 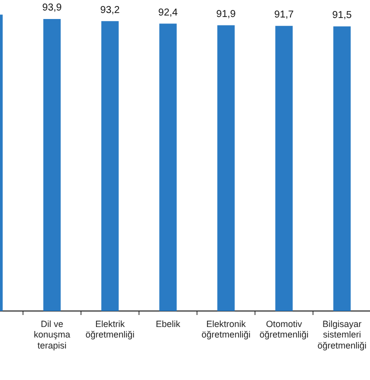 I want to click on data-label: 91,9, so click(x=226, y=14).